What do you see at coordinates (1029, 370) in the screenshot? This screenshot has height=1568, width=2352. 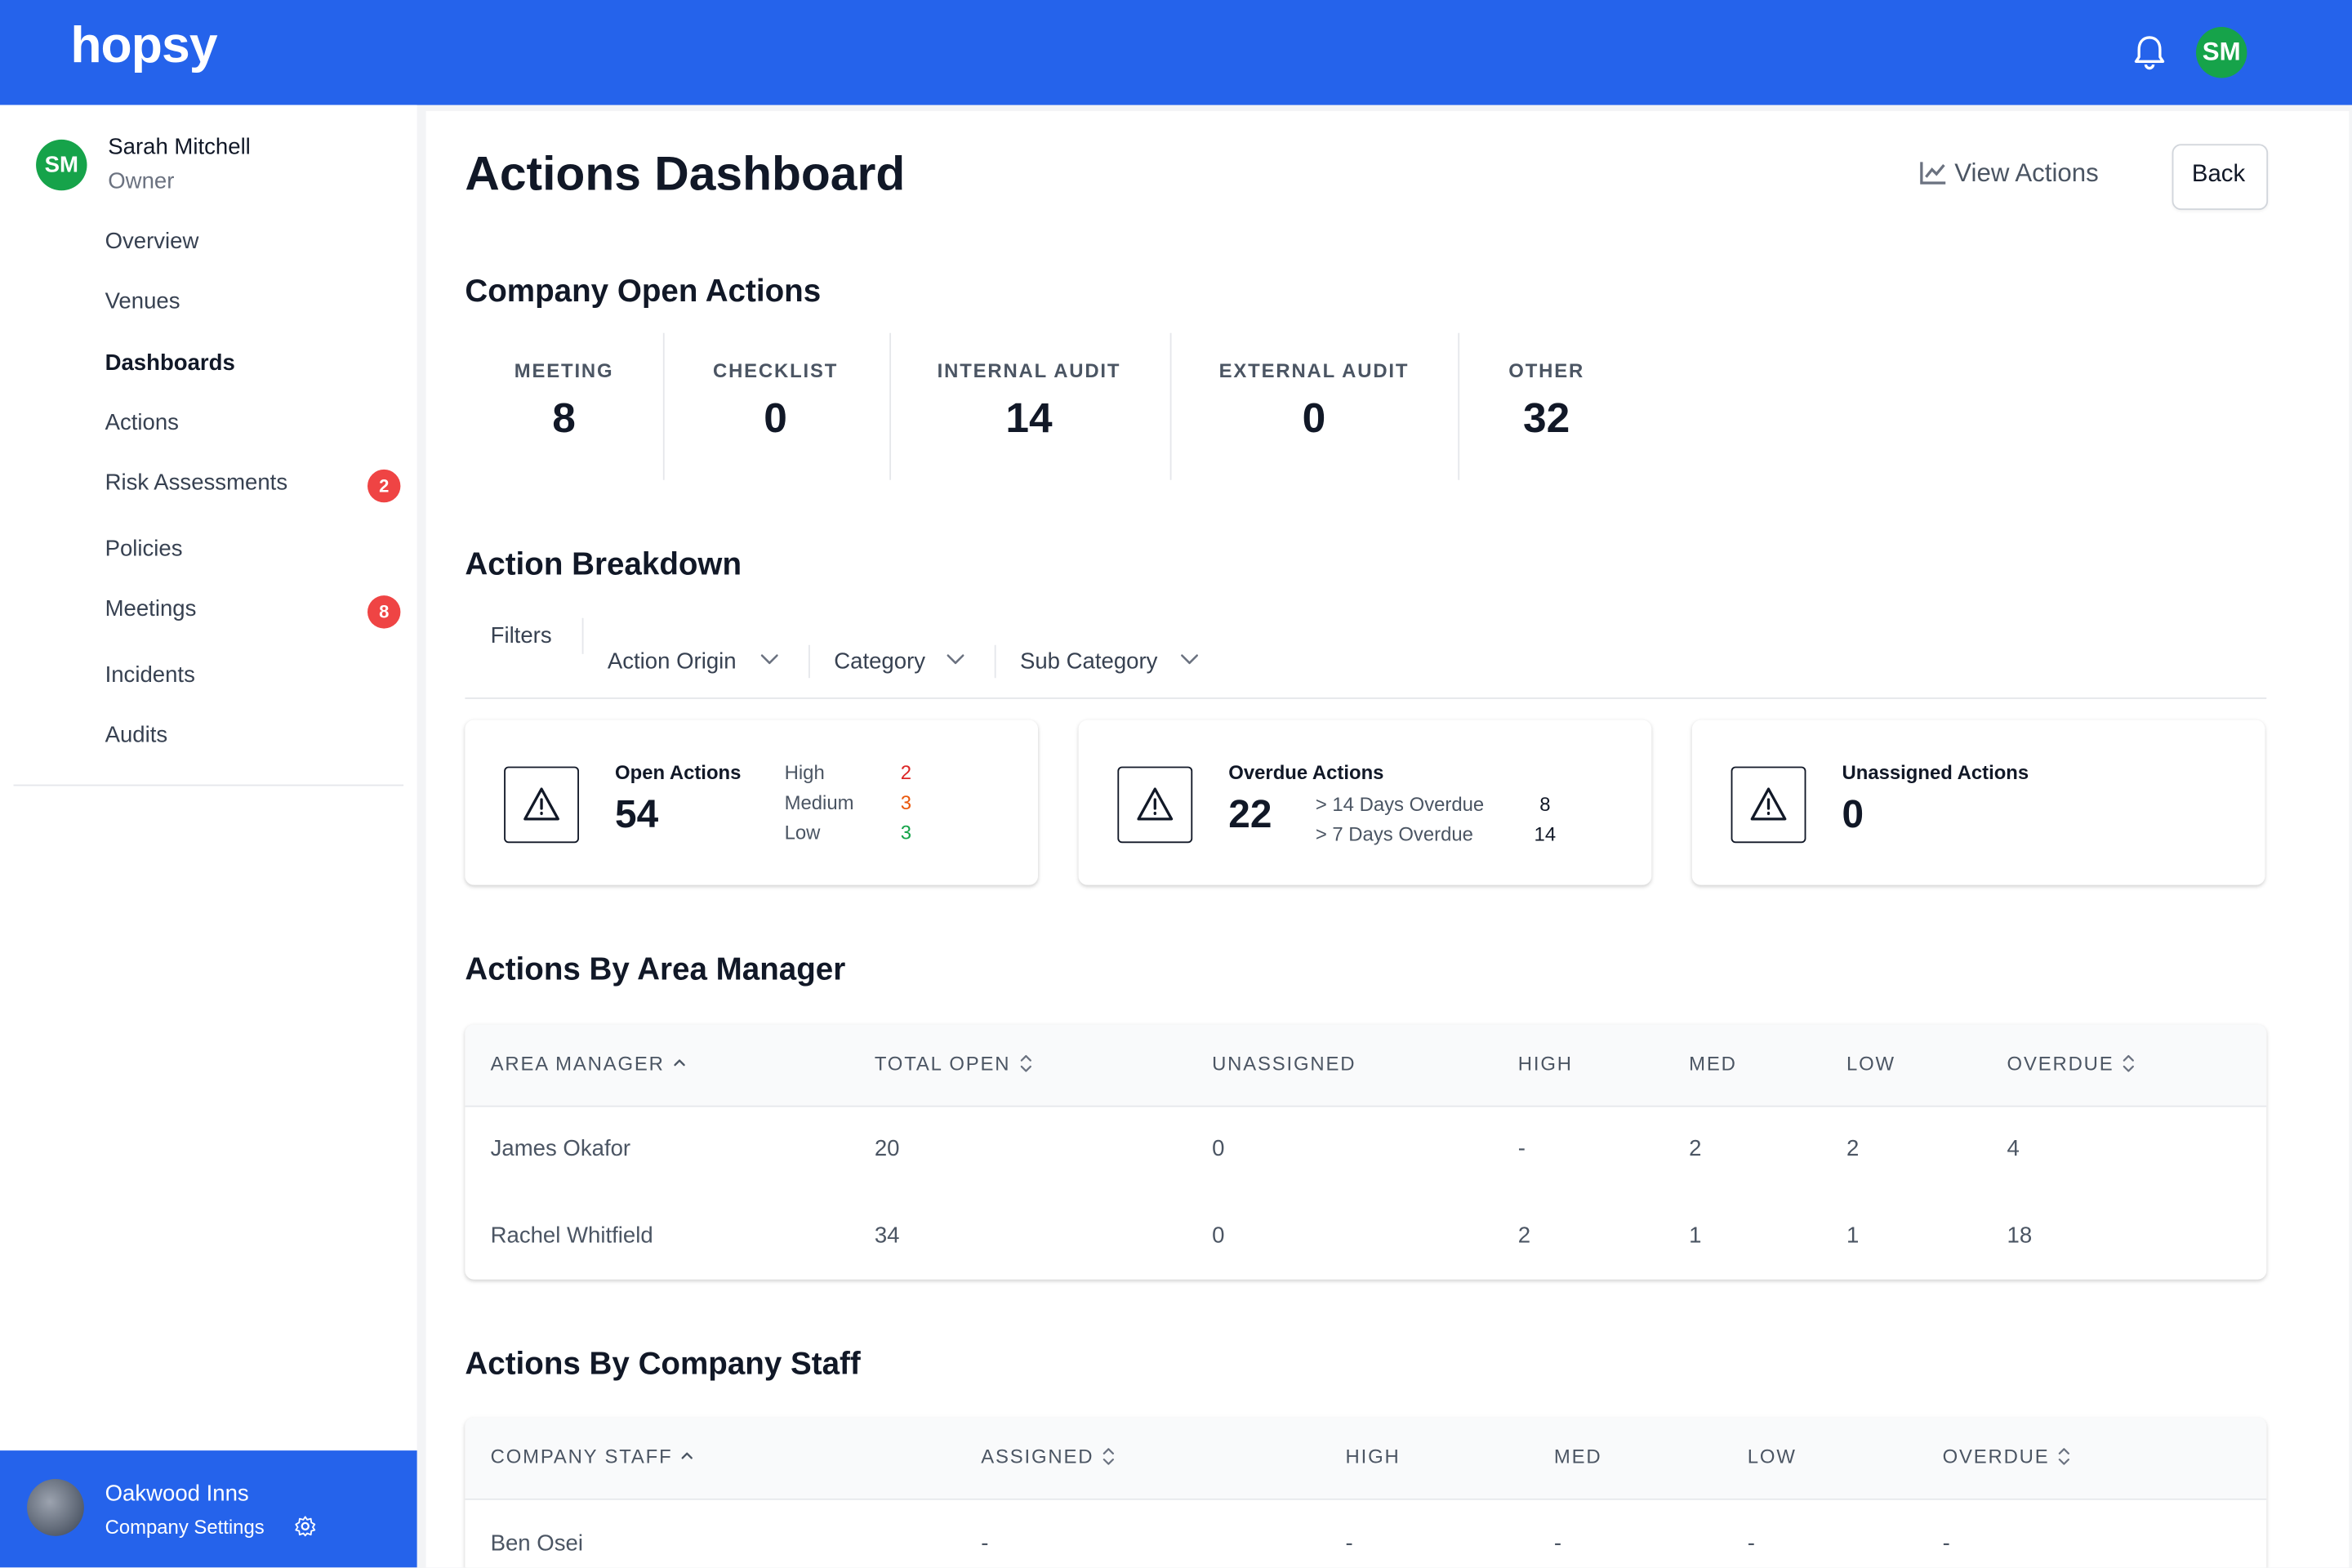 I see `stat-label: INTERNAL AUDIT` at bounding box center [1029, 370].